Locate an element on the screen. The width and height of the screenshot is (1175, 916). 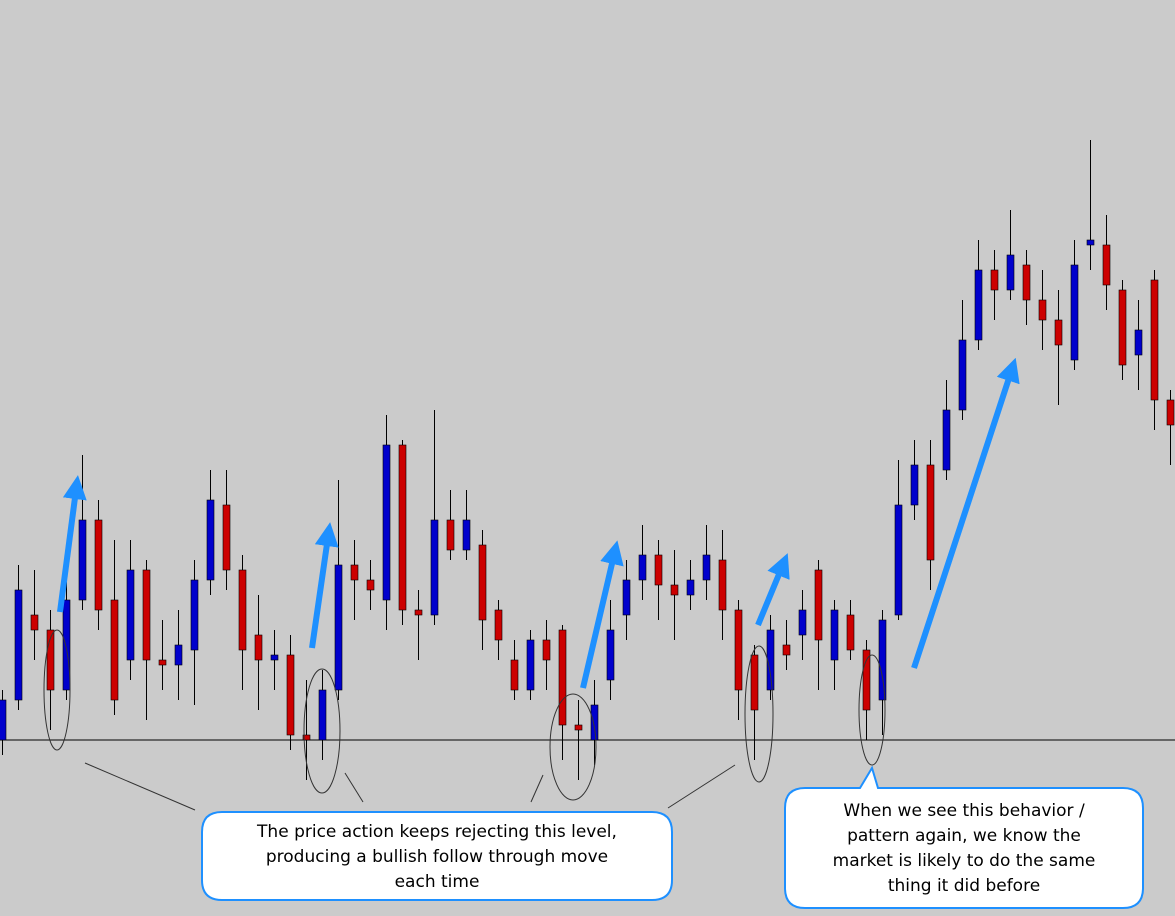
annotation-text: pattern again, we know the is located at coordinates (964, 836).